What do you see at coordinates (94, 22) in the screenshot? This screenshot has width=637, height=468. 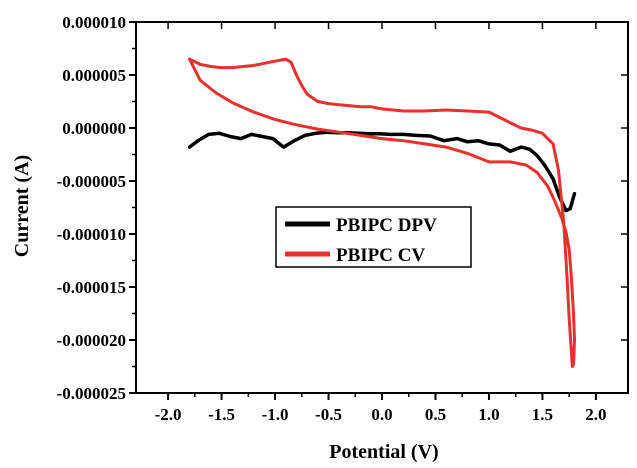 I see `y-tick-label: 0.000010` at bounding box center [94, 22].